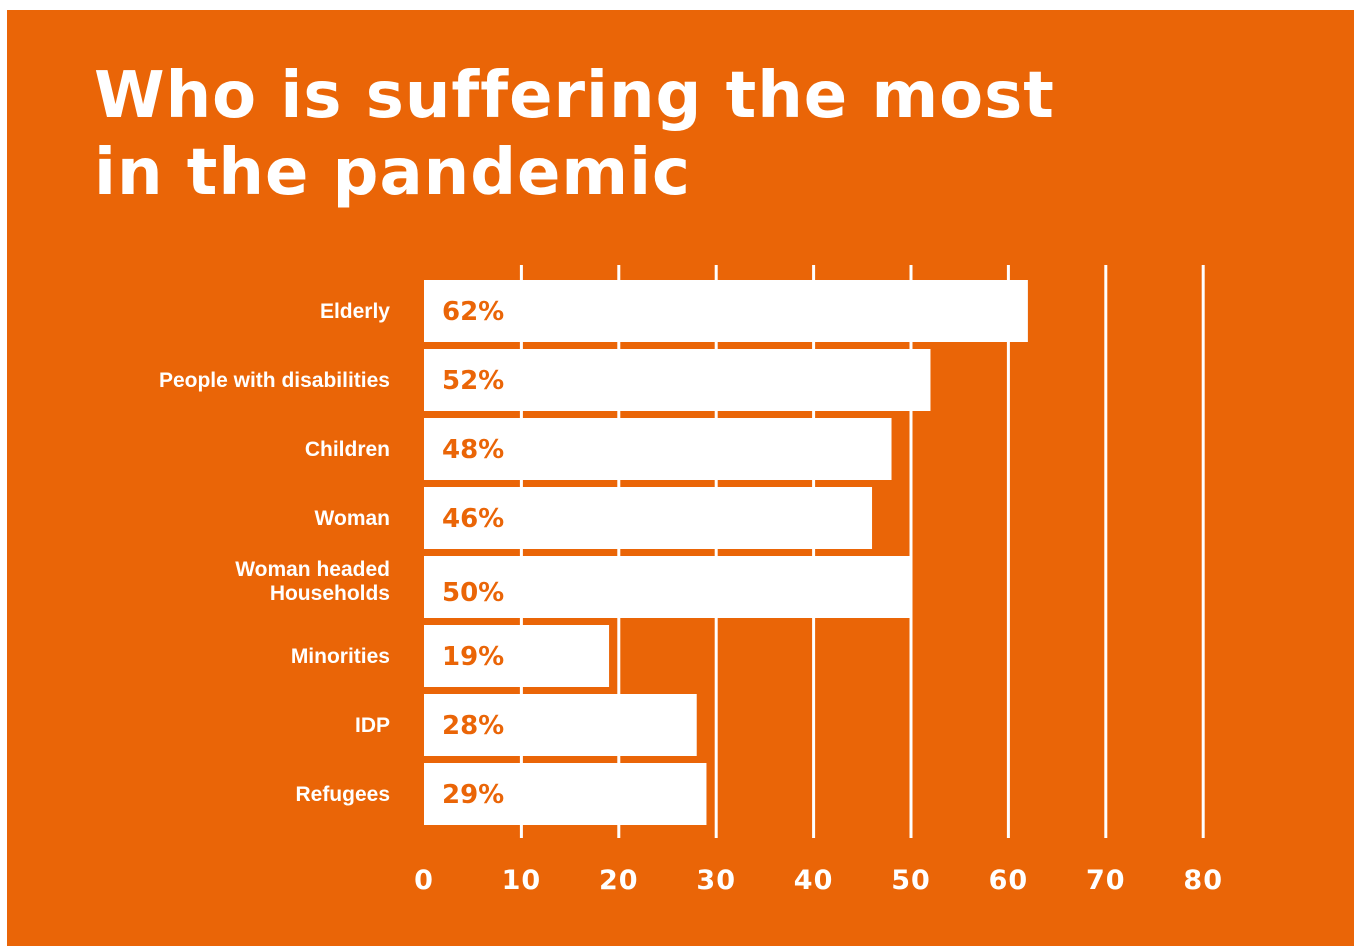  What do you see at coordinates (619, 880) in the screenshot?
I see `x-tick-label: 20` at bounding box center [619, 880].